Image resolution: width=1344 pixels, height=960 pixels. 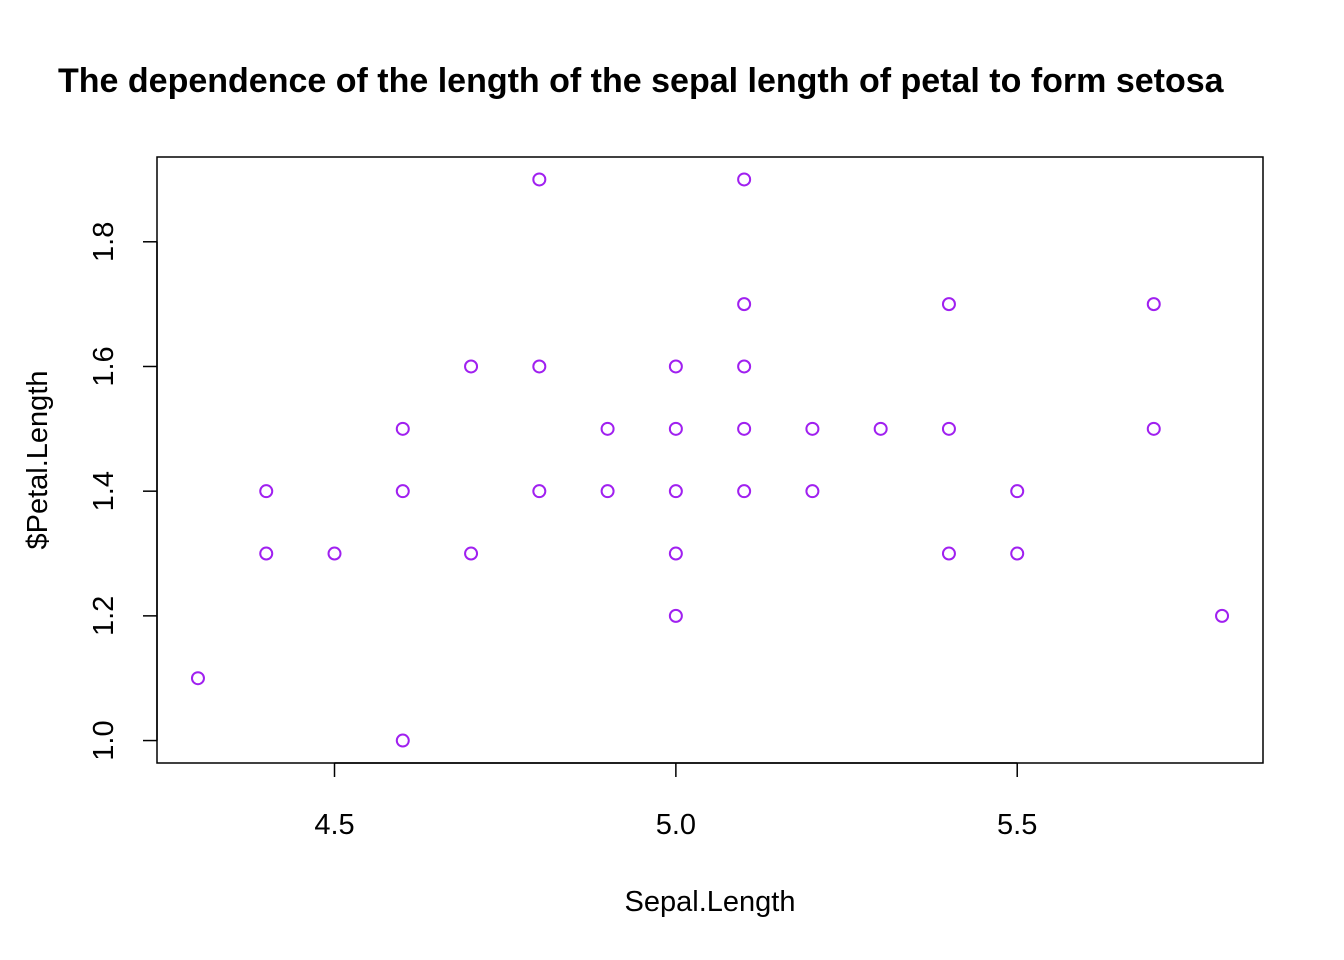 I want to click on y-tick-label: 1.8, so click(x=104, y=242).